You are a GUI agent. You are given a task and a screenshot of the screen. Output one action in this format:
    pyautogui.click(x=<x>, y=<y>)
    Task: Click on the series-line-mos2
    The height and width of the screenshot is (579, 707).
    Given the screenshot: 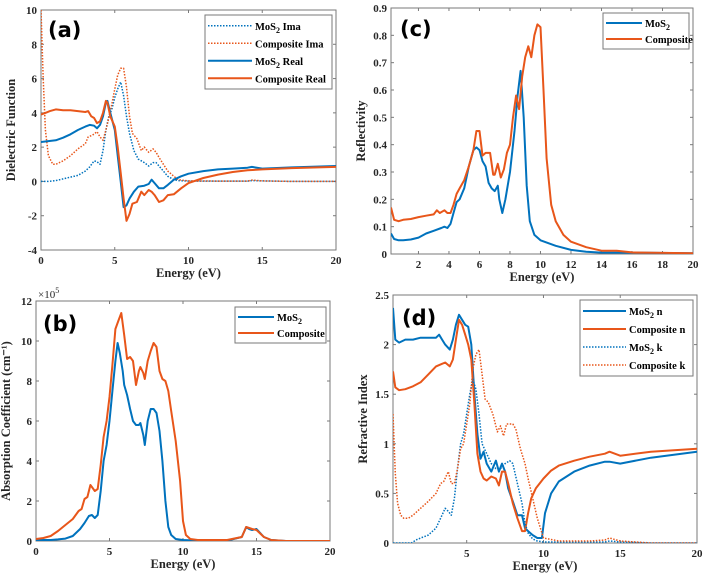 What is the action you would take?
    pyautogui.click(x=542, y=161)
    